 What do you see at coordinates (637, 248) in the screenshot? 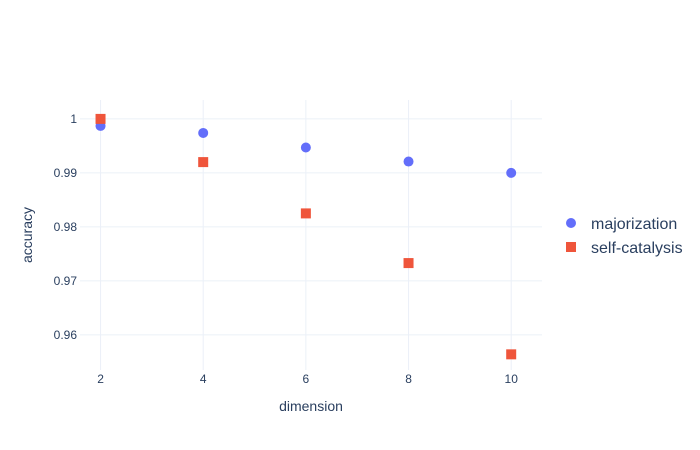
I see `legend-label: self-catalysis` at bounding box center [637, 248].